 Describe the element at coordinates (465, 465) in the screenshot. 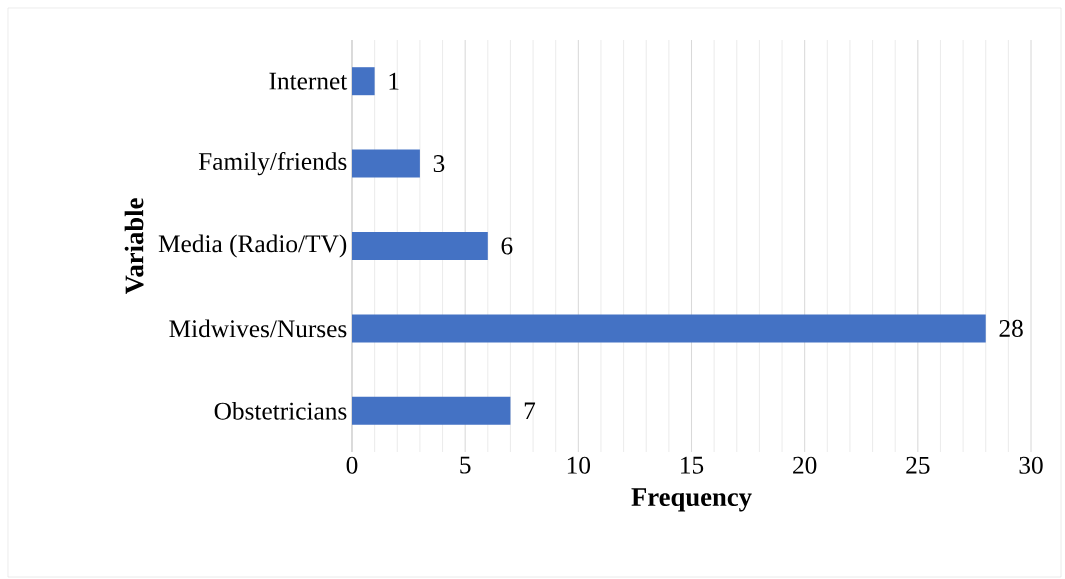

I see `x-tick-label: 5` at that location.